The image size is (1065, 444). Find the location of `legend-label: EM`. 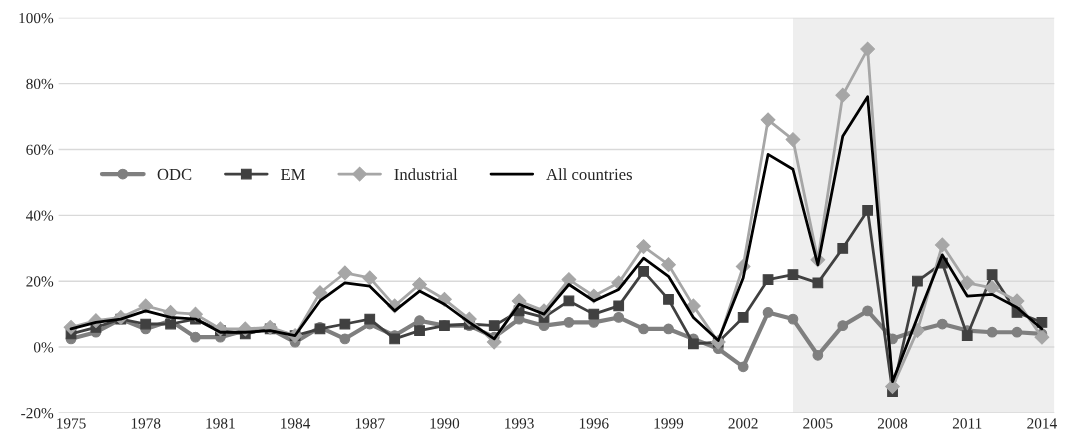

legend-label: EM is located at coordinates (292, 174).